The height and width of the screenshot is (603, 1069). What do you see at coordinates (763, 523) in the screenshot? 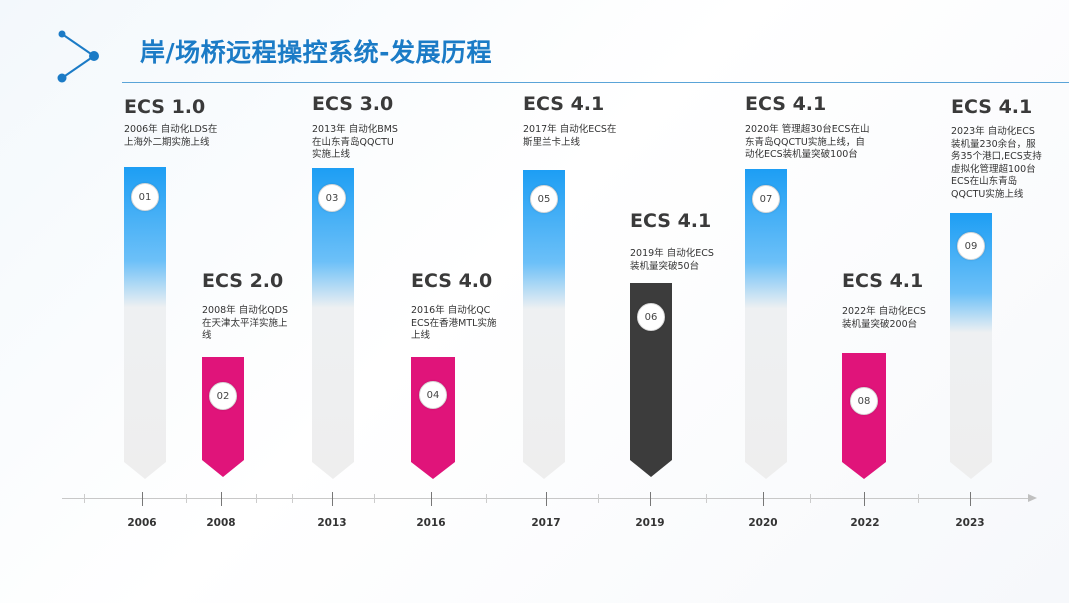
I see `timeline-year-label: 2020` at bounding box center [763, 523].